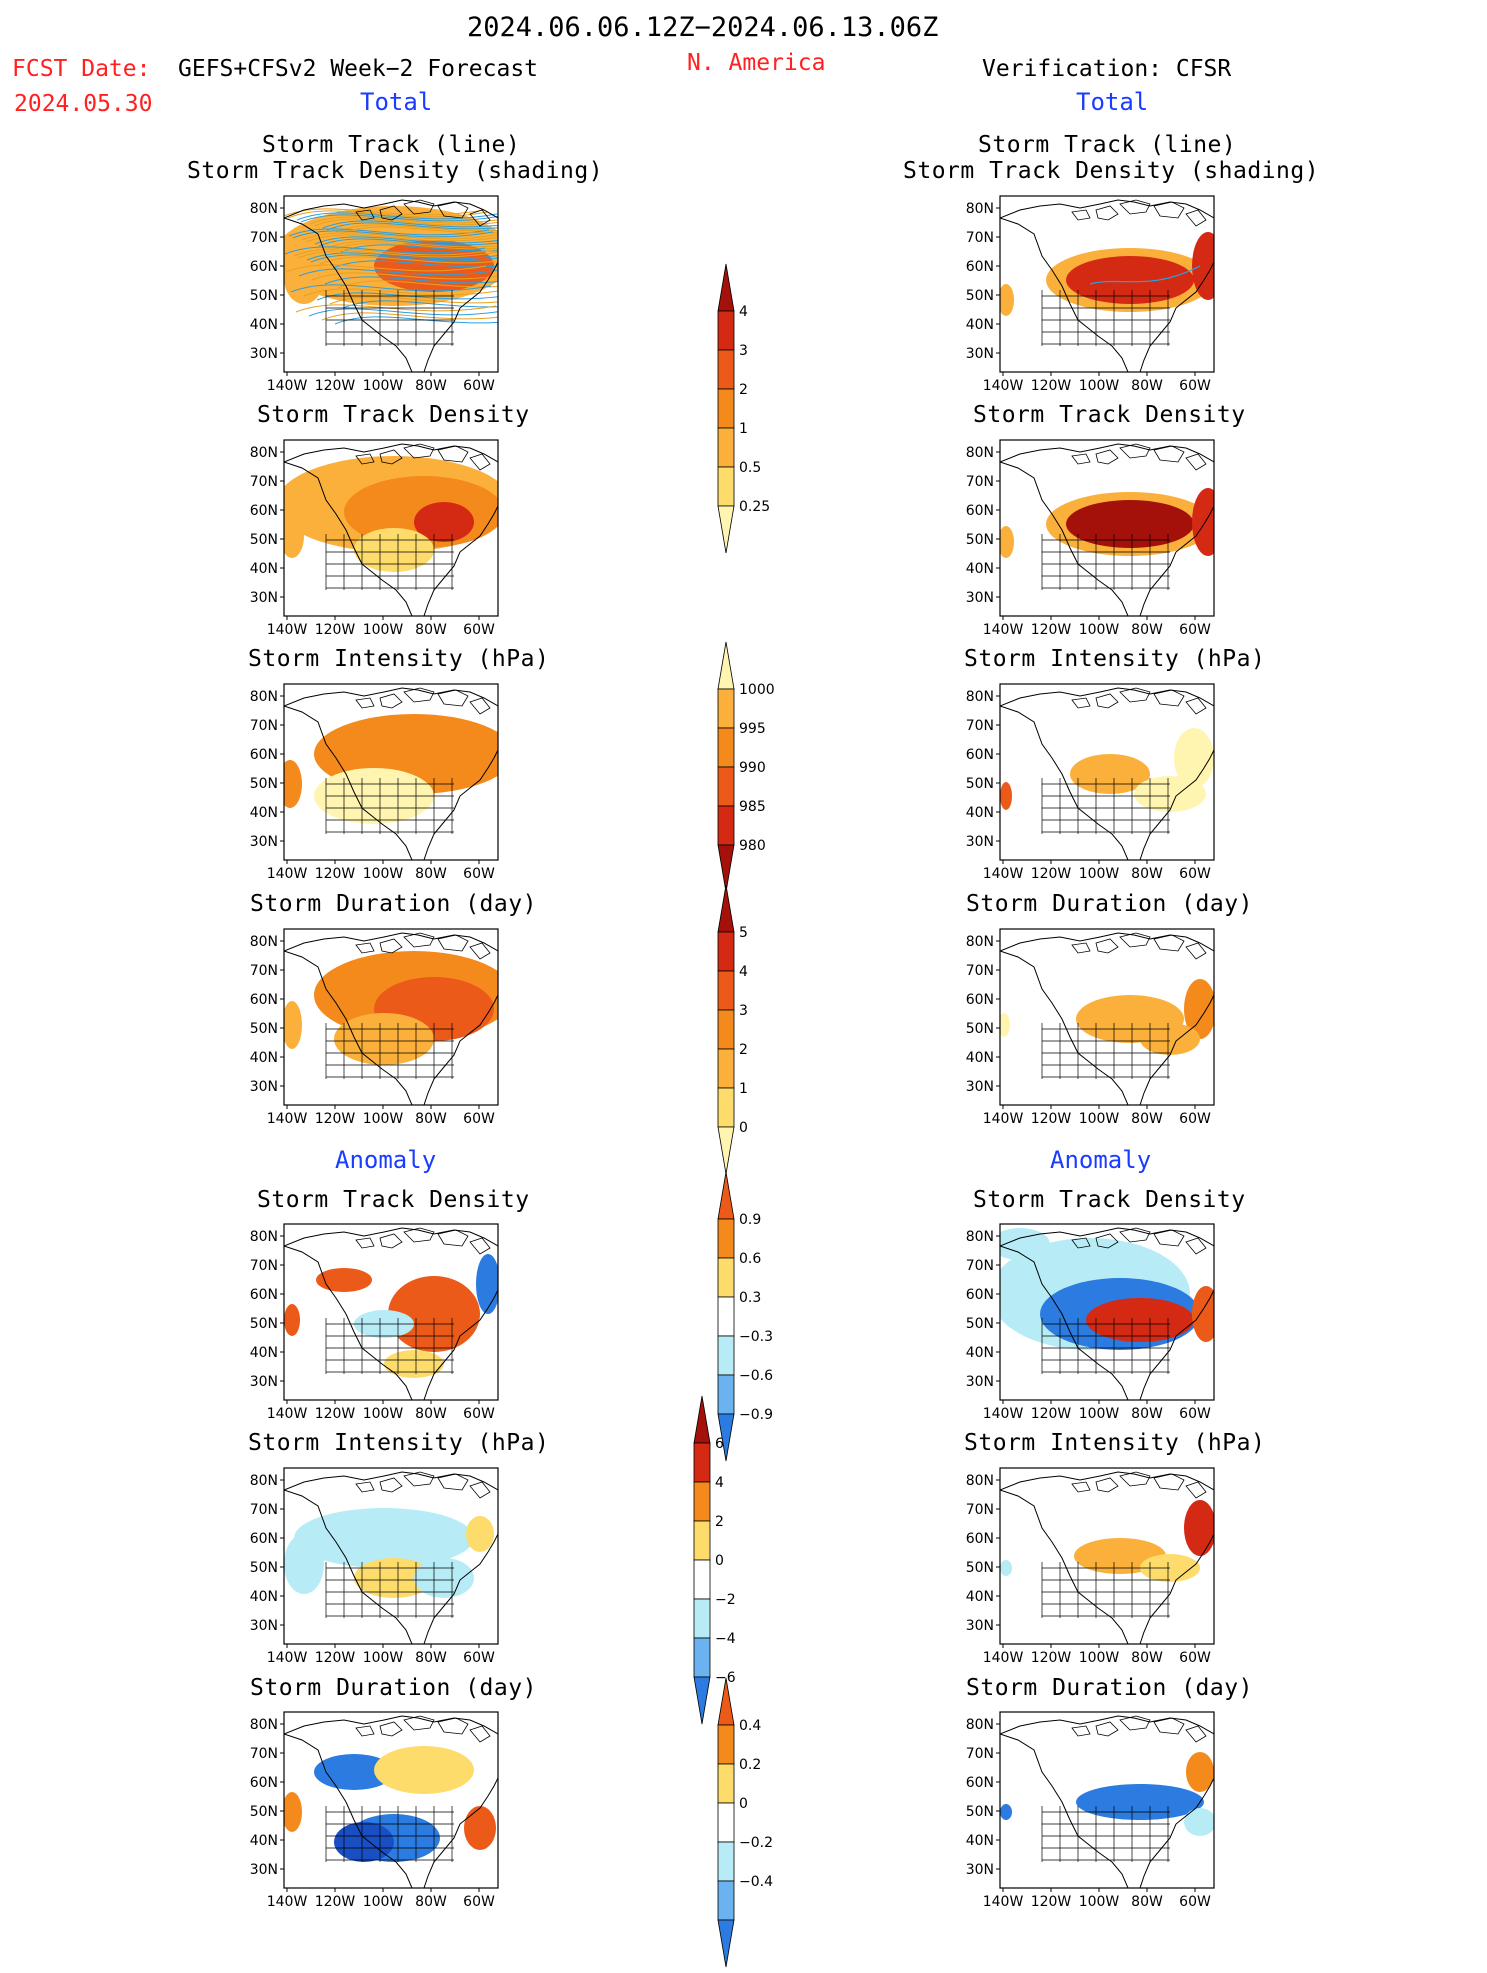  What do you see at coordinates (743, 408) in the screenshot?
I see `colorbar-svg: 4 3 2 1 0.5 0.25` at bounding box center [743, 408].